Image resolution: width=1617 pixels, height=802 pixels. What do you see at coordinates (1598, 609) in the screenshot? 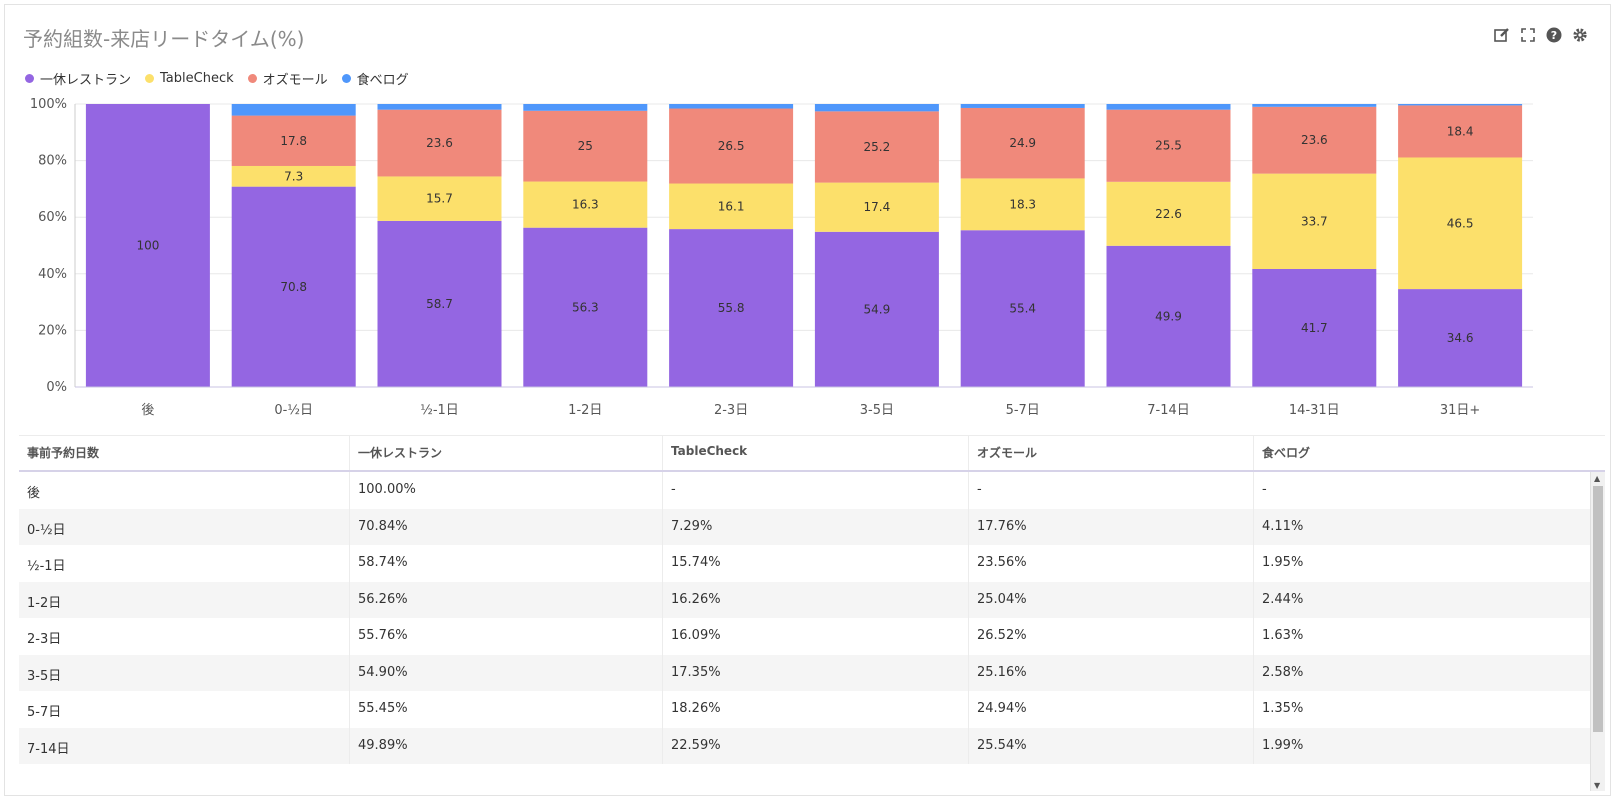
I see `scrollbar-thumb` at bounding box center [1598, 609].